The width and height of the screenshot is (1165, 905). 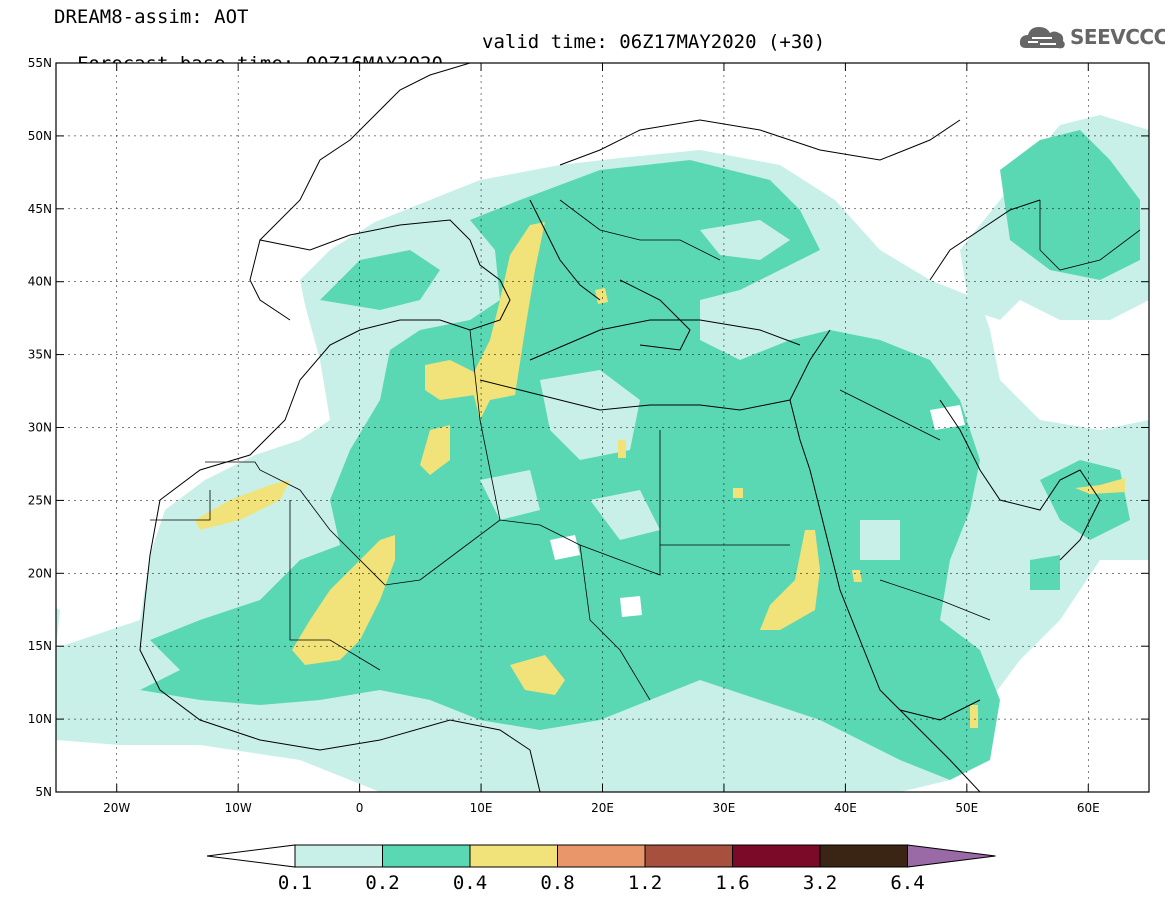 What do you see at coordinates (40, 646) in the screenshot?
I see `lat-tick-label: 15N` at bounding box center [40, 646].